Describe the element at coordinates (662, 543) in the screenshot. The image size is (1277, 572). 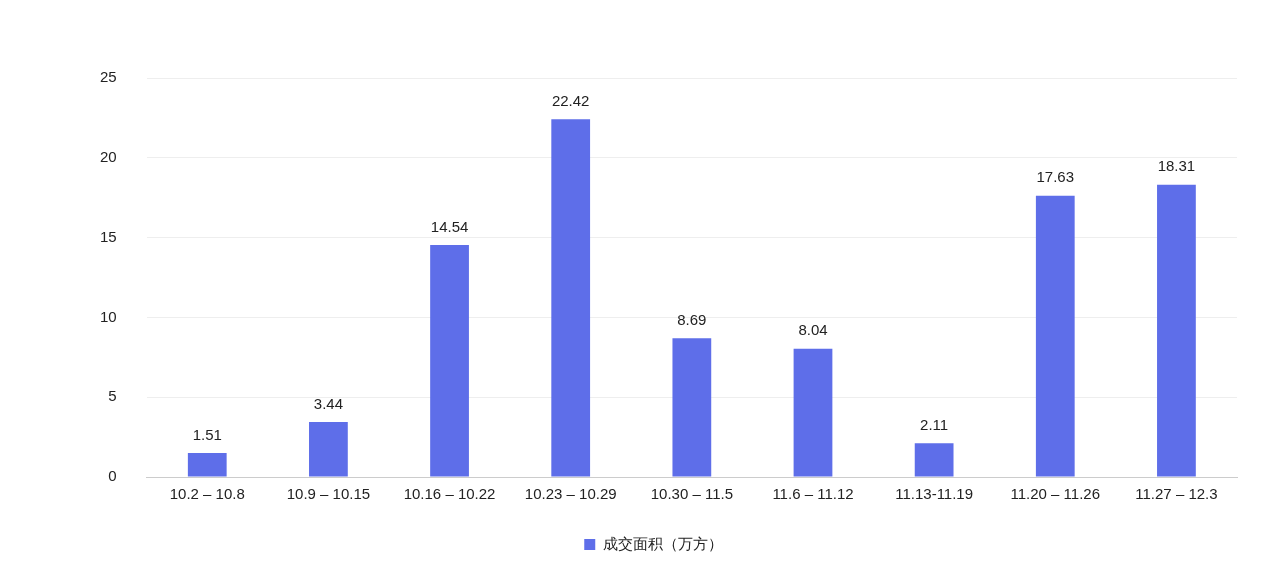
I see `legend-label: 成交面积（万方）` at that location.